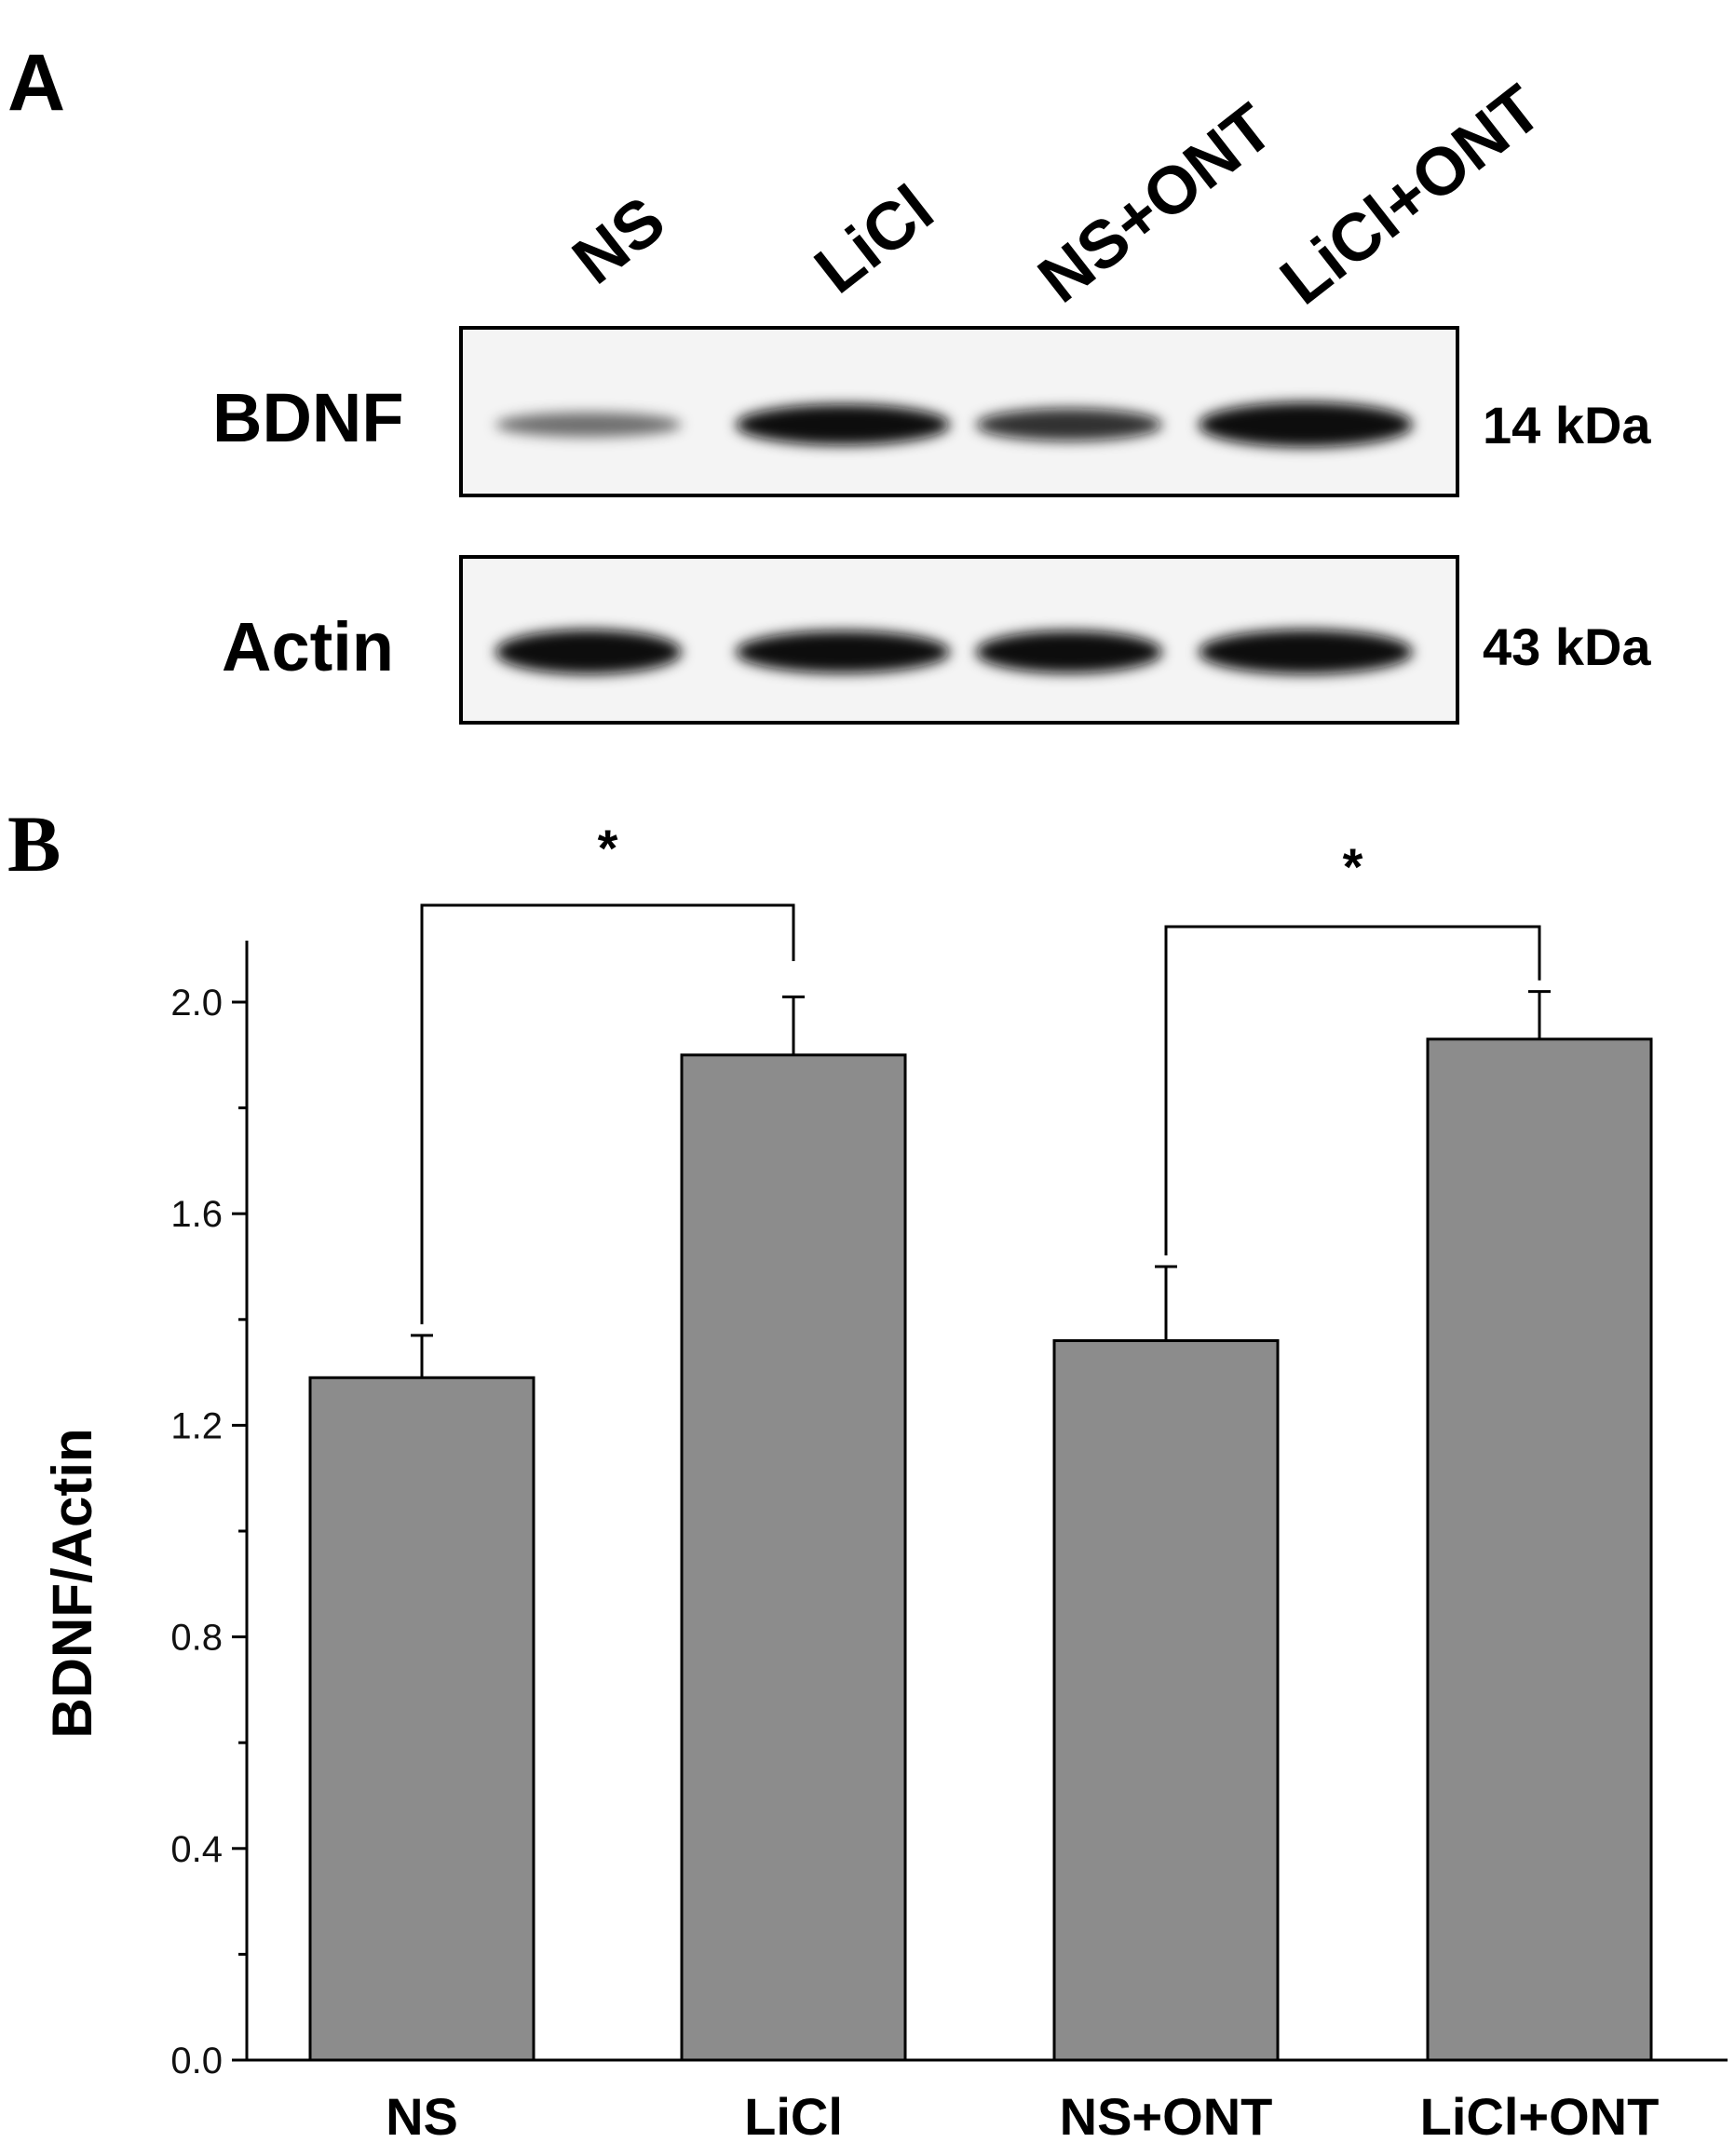 The height and width of the screenshot is (2156, 1735). What do you see at coordinates (1411, 195) in the screenshot?
I see `lane-label-licl-ont: LiCl+ONT` at bounding box center [1411, 195].